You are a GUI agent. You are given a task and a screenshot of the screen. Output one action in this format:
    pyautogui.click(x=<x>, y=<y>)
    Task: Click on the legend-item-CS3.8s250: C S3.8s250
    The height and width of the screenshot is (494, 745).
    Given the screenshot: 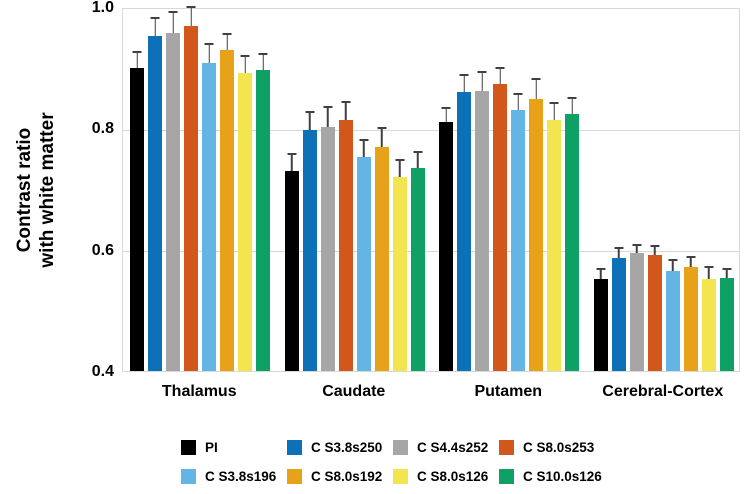 What is the action you would take?
    pyautogui.click(x=340, y=447)
    